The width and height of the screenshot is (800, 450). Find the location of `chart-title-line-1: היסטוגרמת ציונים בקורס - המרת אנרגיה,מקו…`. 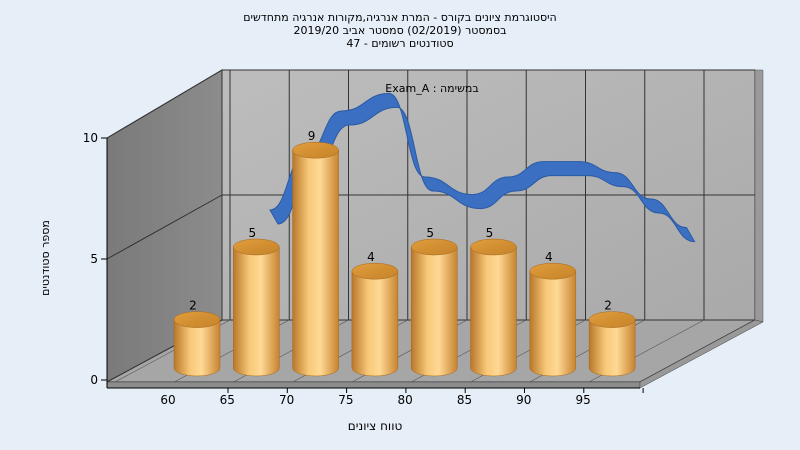

chart-title-line-1: היסטוגרמת ציונים בקורס - המרת אנרגיה,מקו… is located at coordinates (400, 17).